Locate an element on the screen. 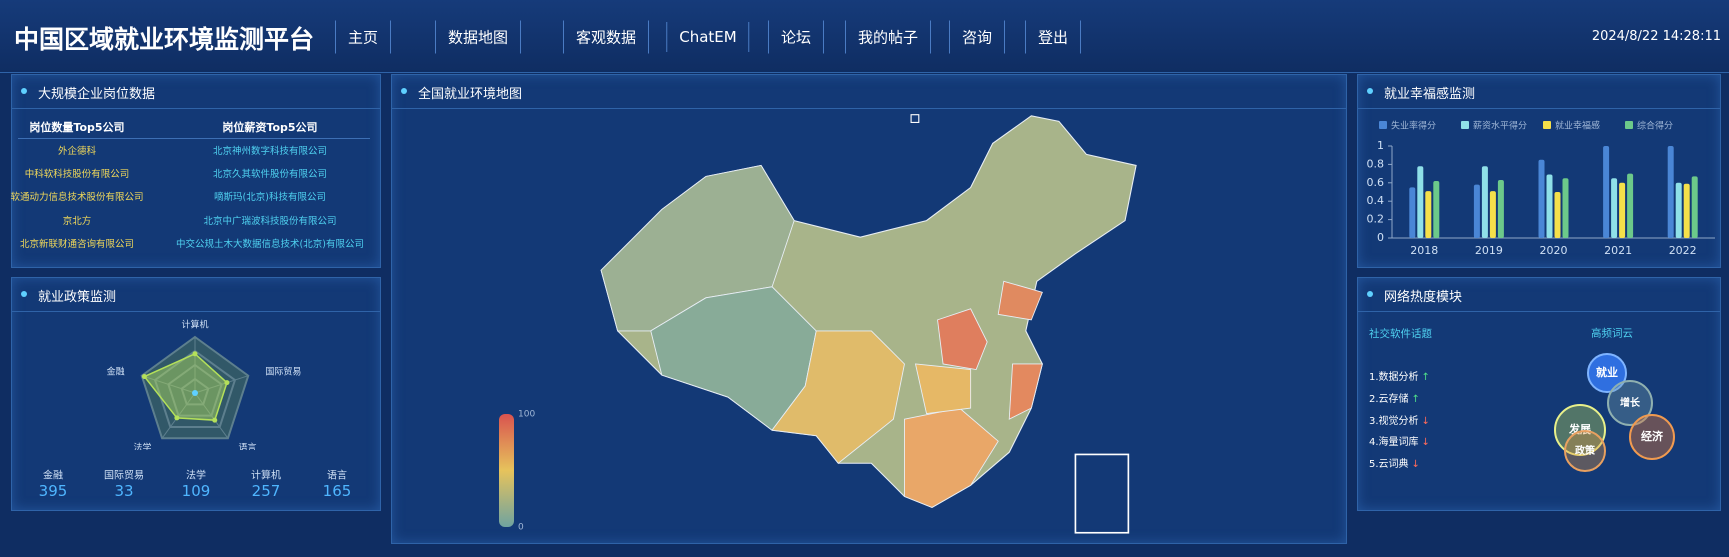 This screenshot has width=1729, height=557. nav-item: 主页 is located at coordinates (363, 37).